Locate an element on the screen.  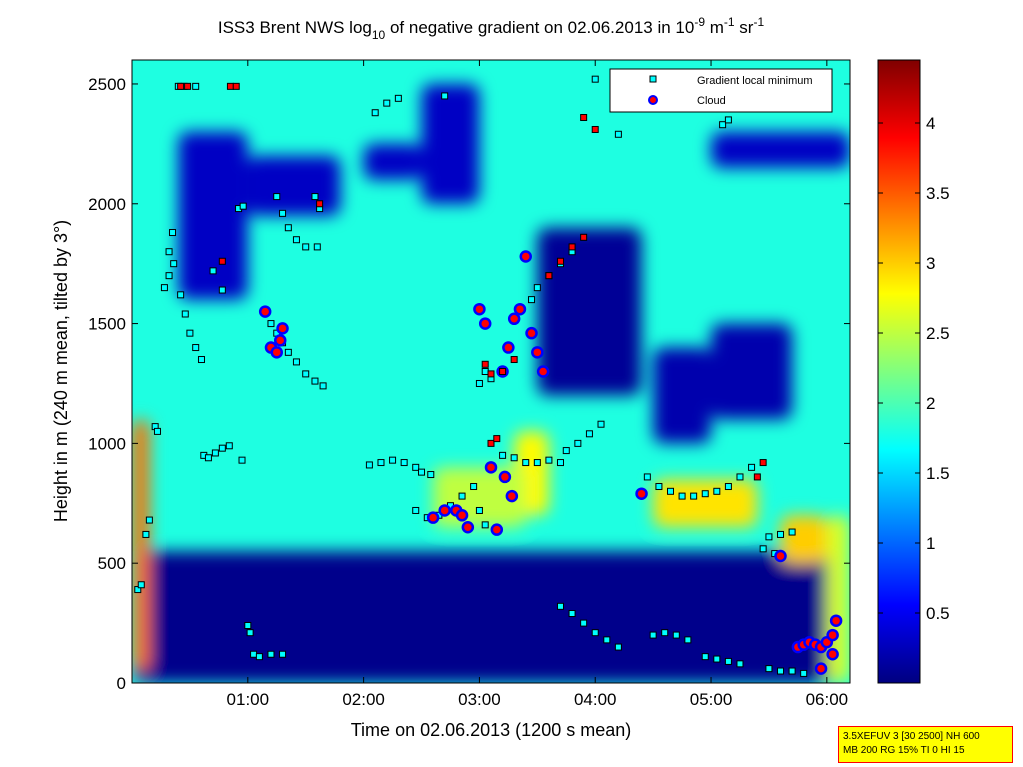
legend-marker-cloud is located at coordinates (653, 100).